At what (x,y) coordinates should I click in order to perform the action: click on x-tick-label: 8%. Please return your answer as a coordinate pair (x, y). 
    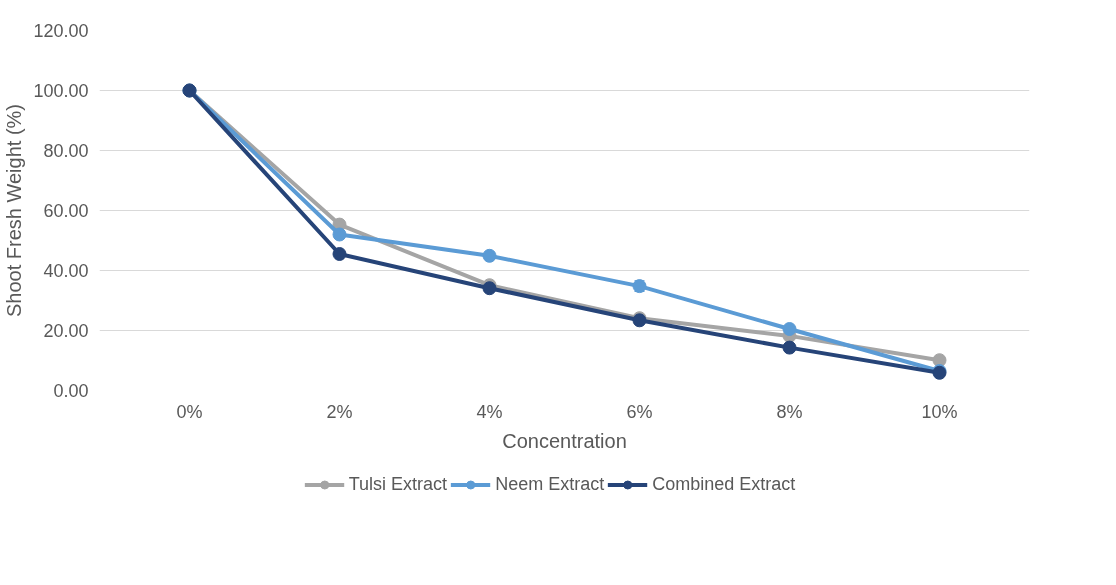
    Looking at the image, I should click on (789, 411).